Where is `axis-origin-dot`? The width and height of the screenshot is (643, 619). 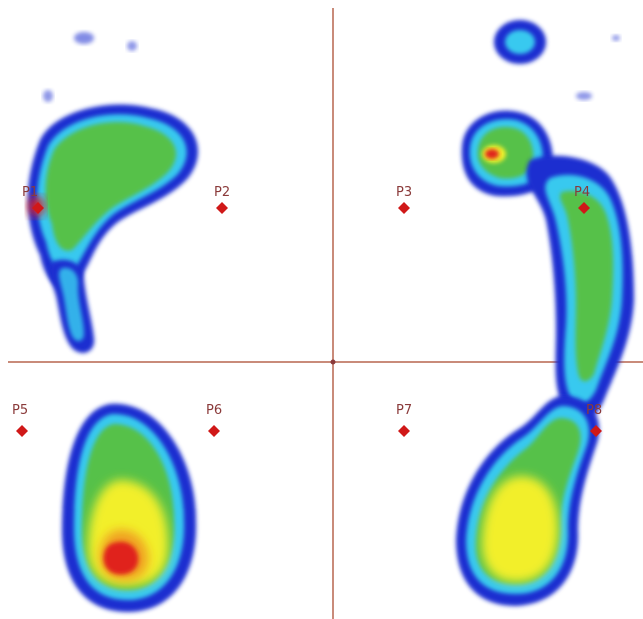
axis-origin-dot is located at coordinates (333, 362).